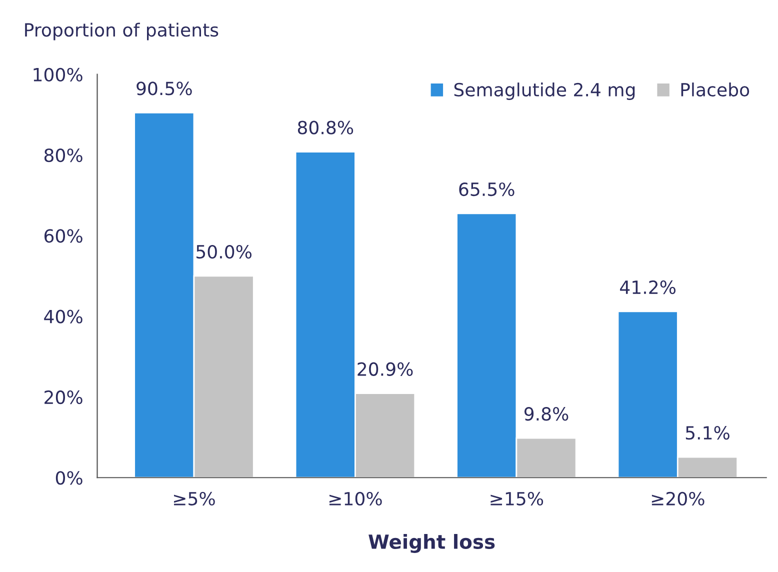  What do you see at coordinates (486, 189) in the screenshot?
I see `data-label: 65.5%` at bounding box center [486, 189].